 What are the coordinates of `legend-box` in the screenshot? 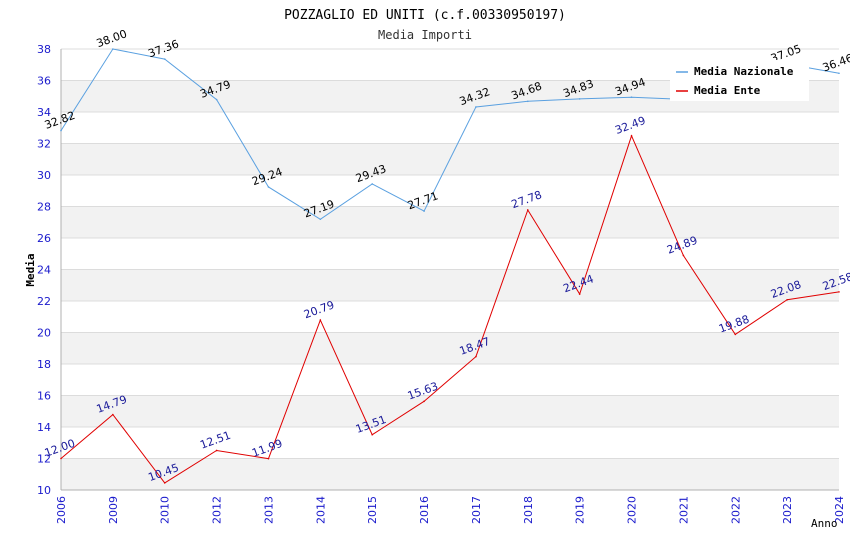 It's located at (739, 80).